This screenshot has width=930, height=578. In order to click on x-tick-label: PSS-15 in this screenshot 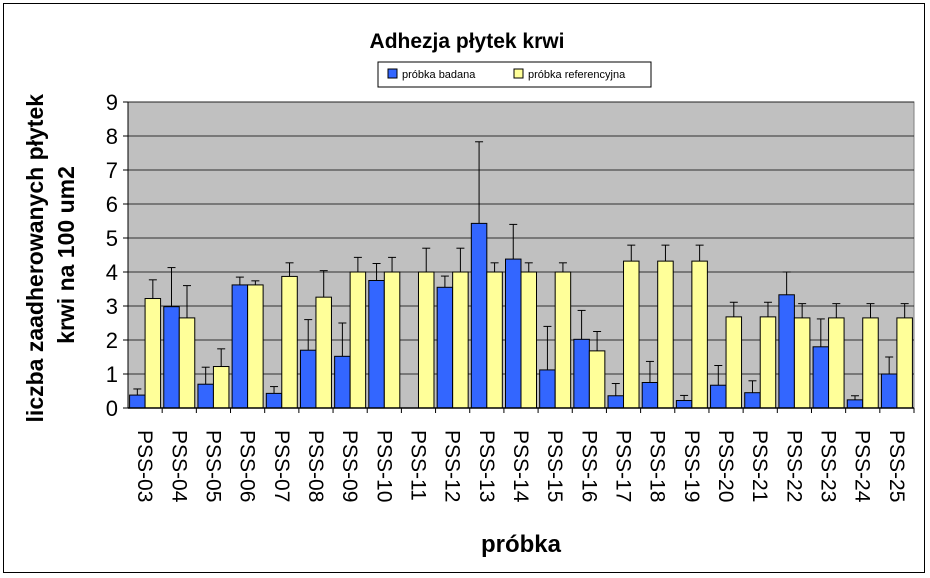, I will do `click(554, 466)`.